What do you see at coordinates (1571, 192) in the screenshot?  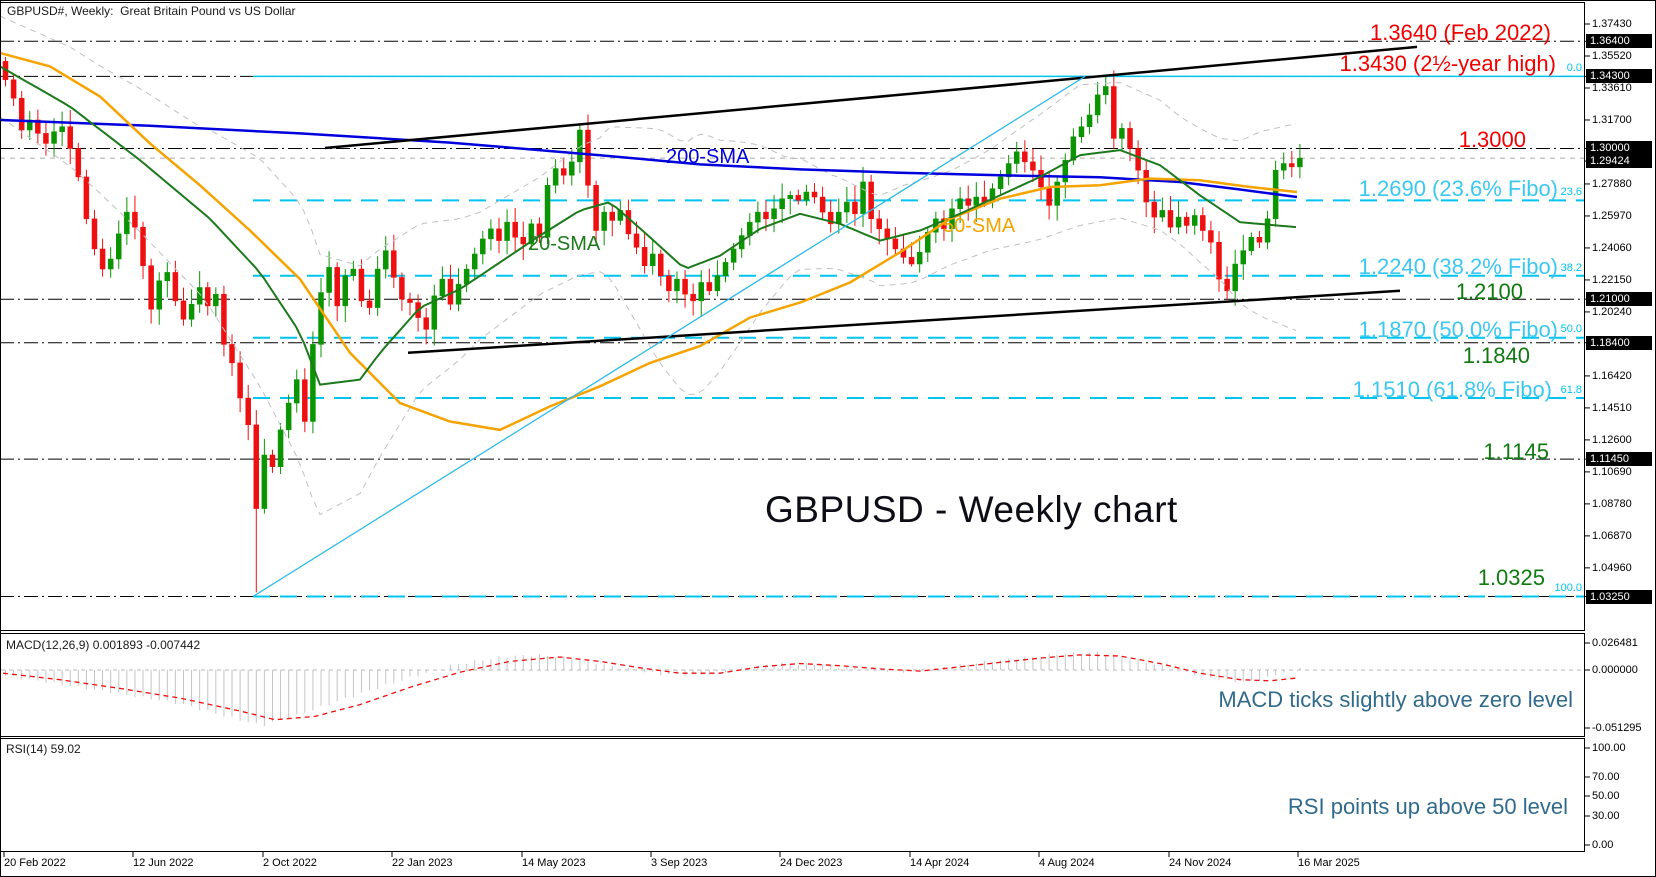 I see `fibo-percent-label: 23.6` at bounding box center [1571, 192].